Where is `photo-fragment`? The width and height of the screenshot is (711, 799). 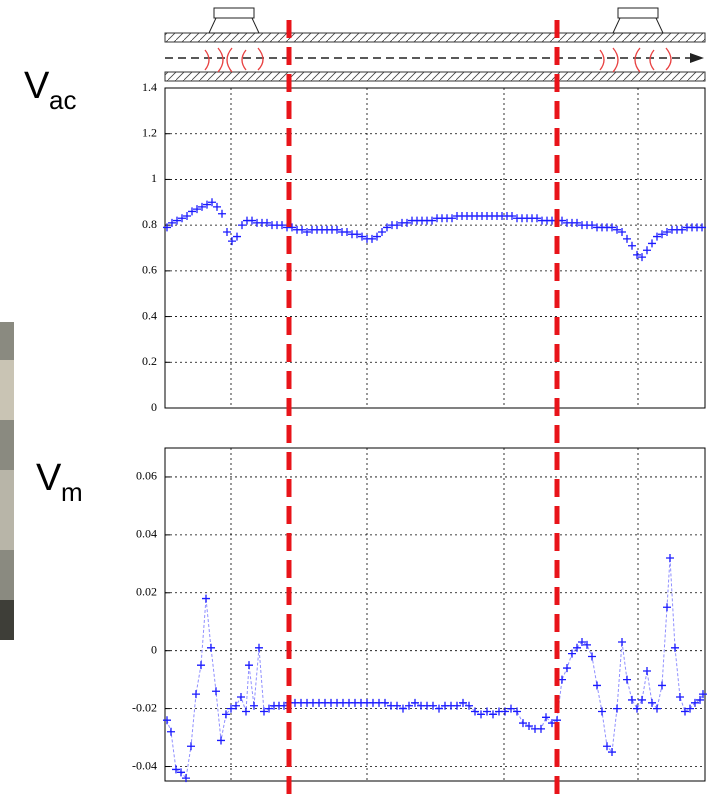 photo-fragment is located at coordinates (7, 481).